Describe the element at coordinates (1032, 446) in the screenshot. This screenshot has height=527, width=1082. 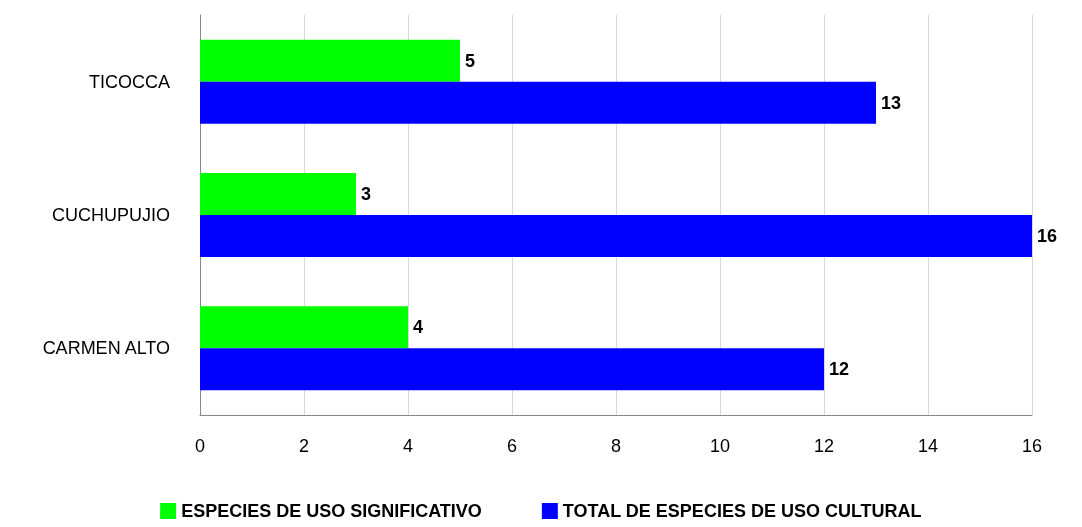
I see `x-tick-label: 16` at that location.